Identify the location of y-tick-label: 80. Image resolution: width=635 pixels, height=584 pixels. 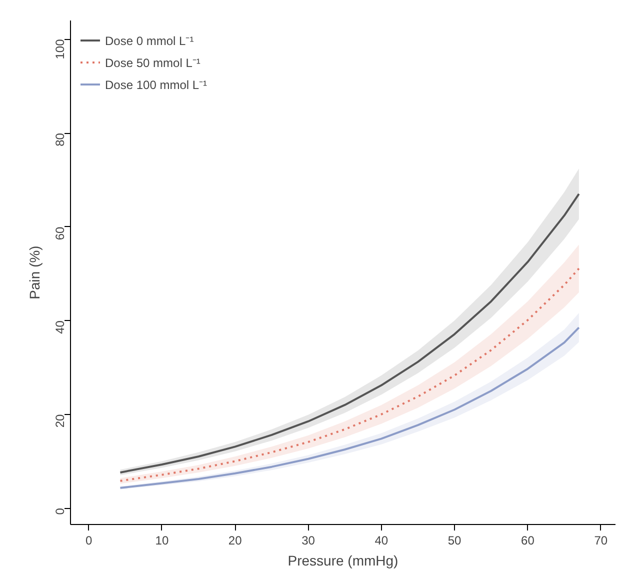
(60, 139).